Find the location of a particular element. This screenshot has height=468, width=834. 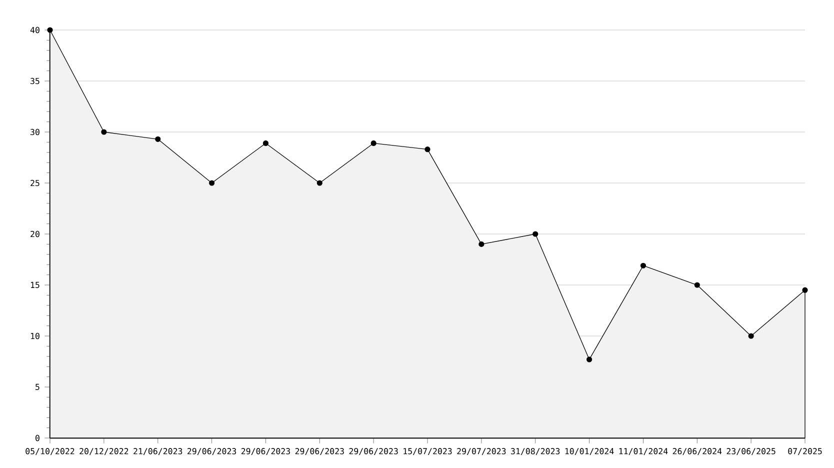

y-tick-label: 35 is located at coordinates (35, 81).